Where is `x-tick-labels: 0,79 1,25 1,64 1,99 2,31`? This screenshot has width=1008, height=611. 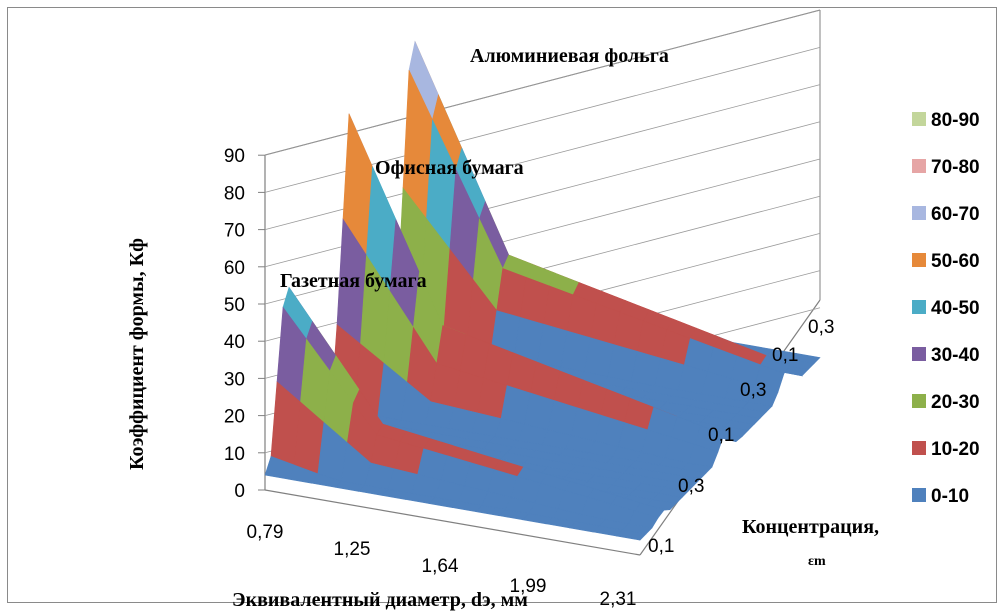 x-tick-labels: 0,79 1,25 1,64 1,99 2,31 is located at coordinates (442, 566).